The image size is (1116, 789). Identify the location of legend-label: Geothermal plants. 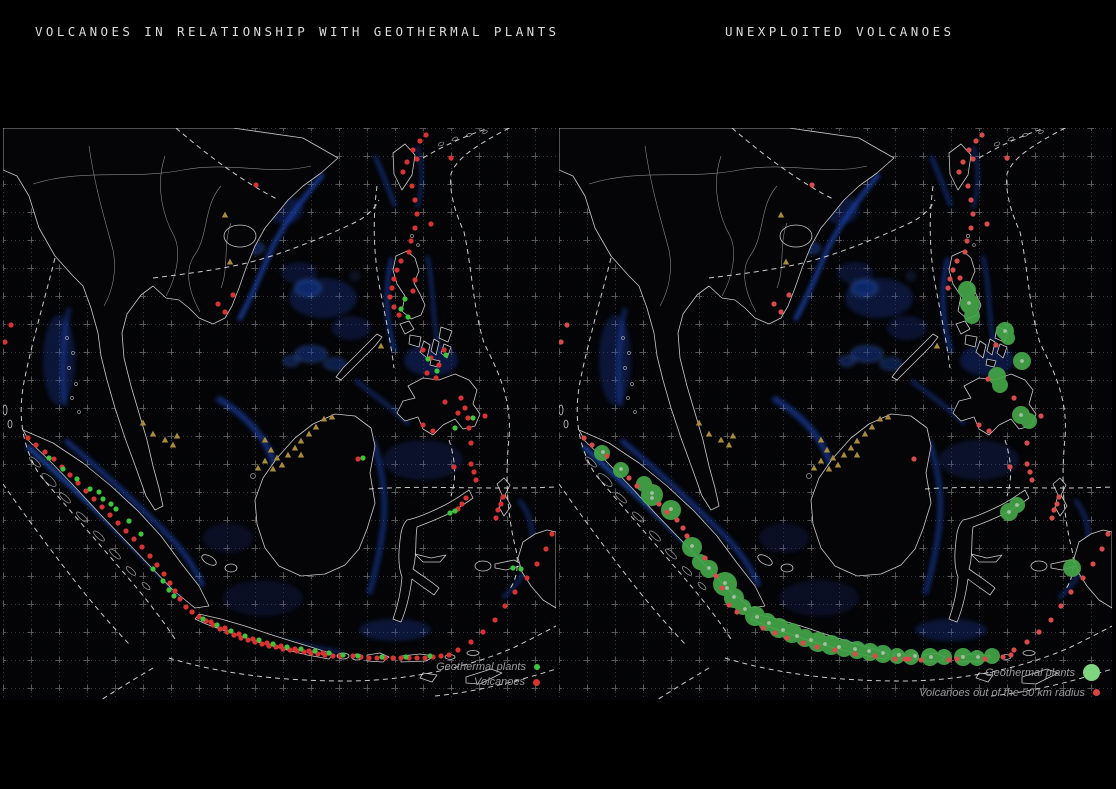
(1030, 672).